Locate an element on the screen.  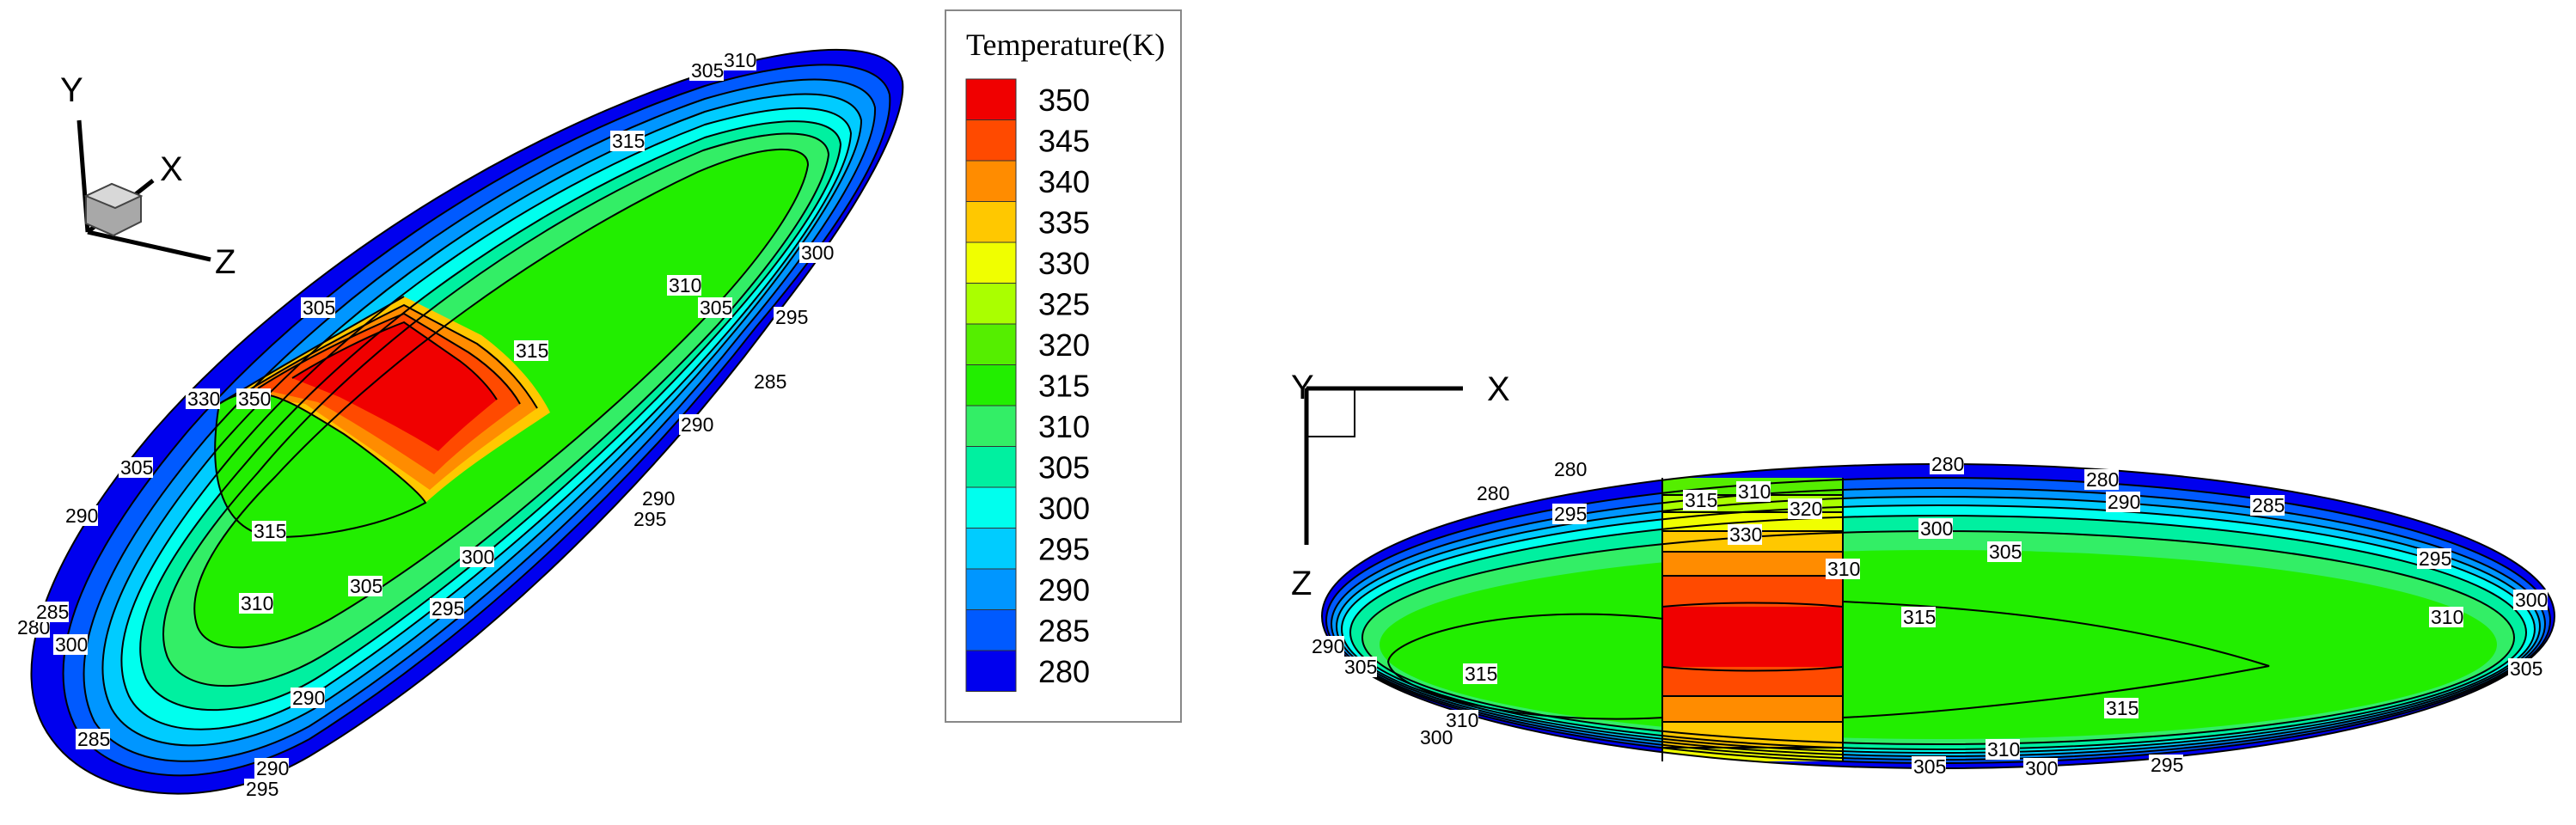
legend-value: 330 is located at coordinates (1064, 263).